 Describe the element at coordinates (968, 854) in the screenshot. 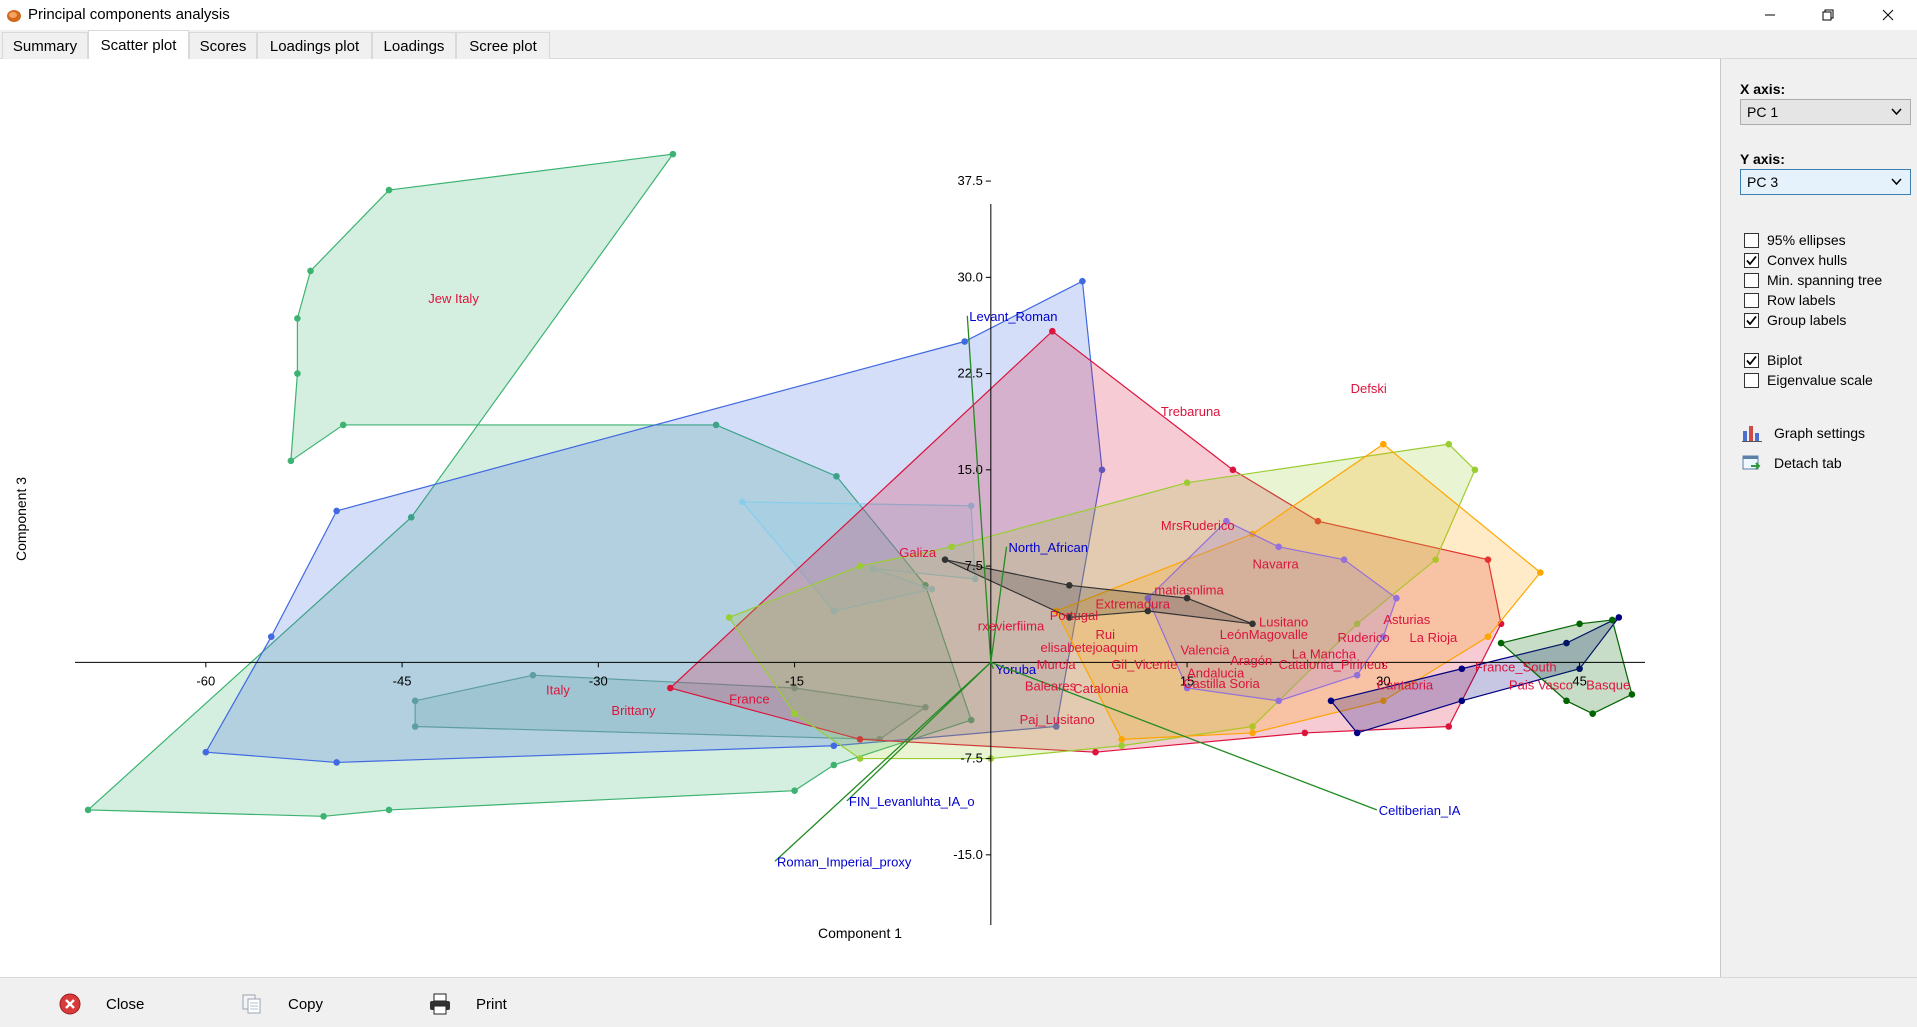

I see `y-tick-label: -15.0` at that location.